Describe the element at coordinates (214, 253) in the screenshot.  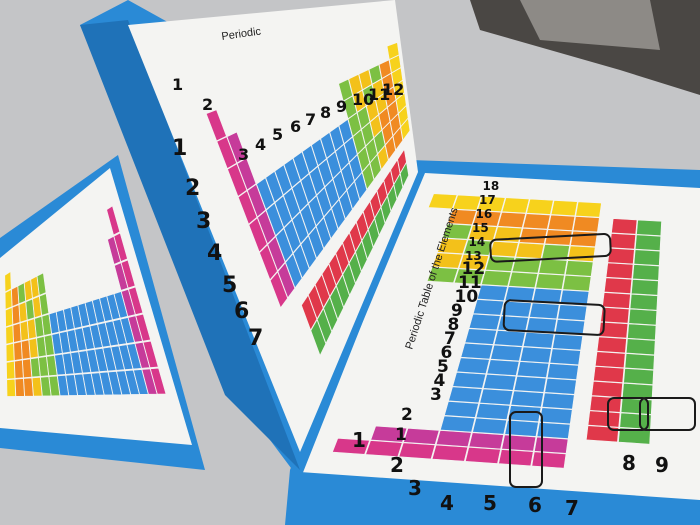
I see `handwritten-number: 4` at that location.